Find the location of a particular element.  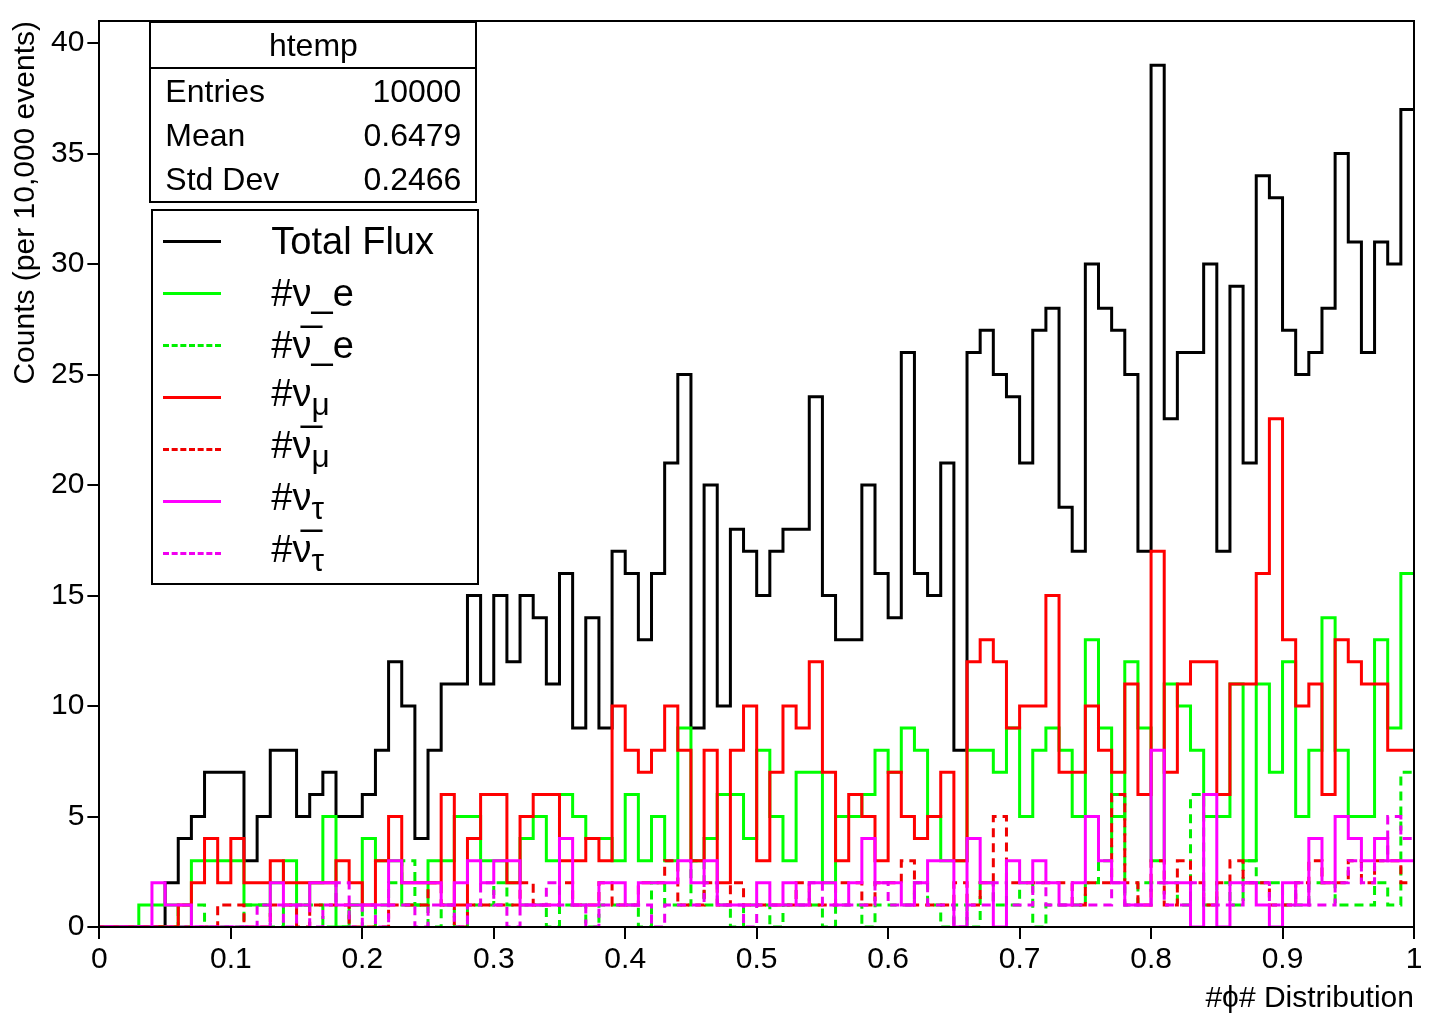

y-tick-label: 30 is located at coordinates (67, 262).